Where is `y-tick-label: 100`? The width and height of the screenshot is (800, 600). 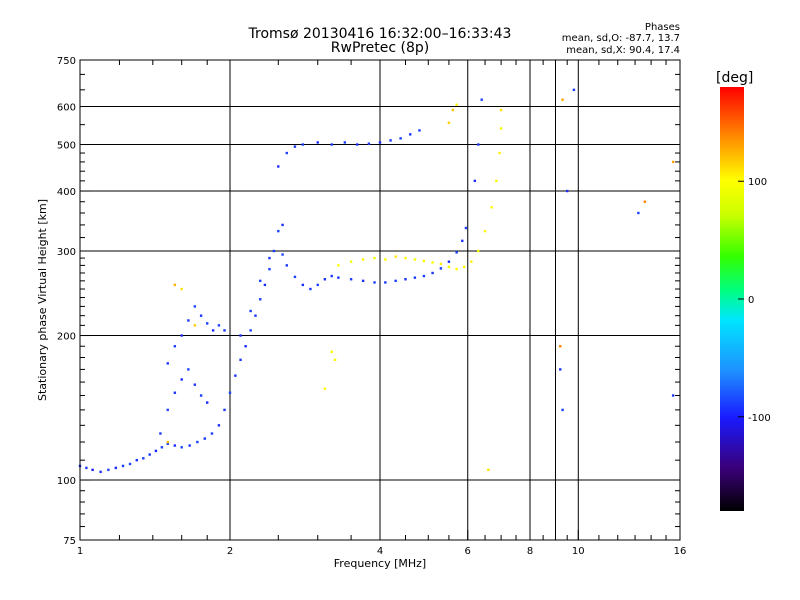
y-tick-label: 100 is located at coordinates (66, 481).